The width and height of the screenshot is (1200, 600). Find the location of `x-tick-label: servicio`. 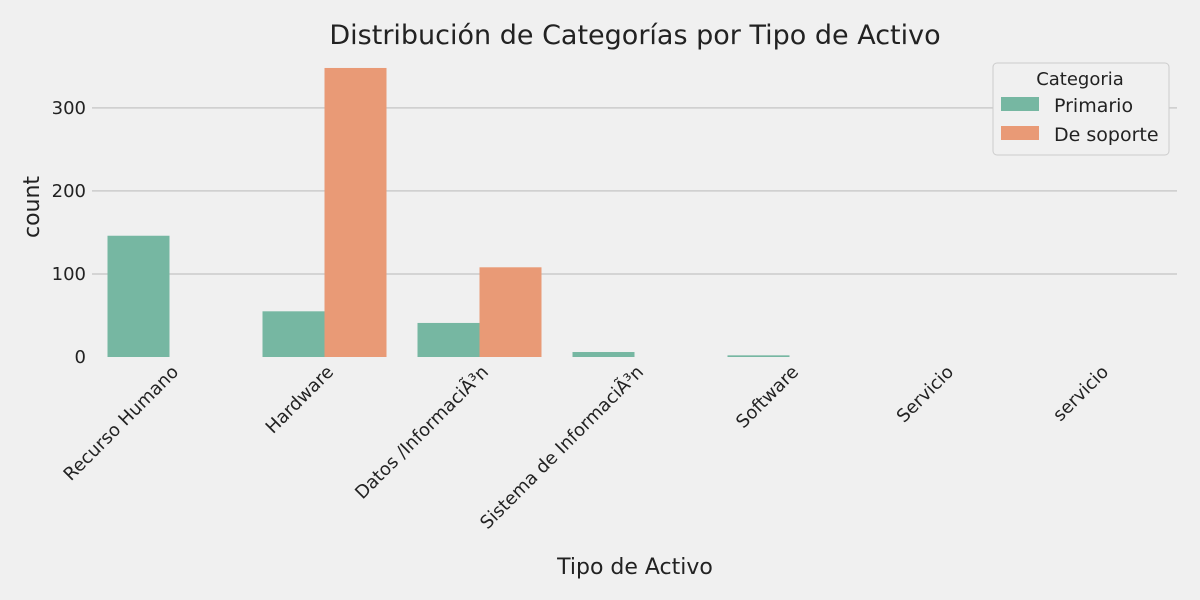

x-tick-label: servicio is located at coordinates (1081, 394).